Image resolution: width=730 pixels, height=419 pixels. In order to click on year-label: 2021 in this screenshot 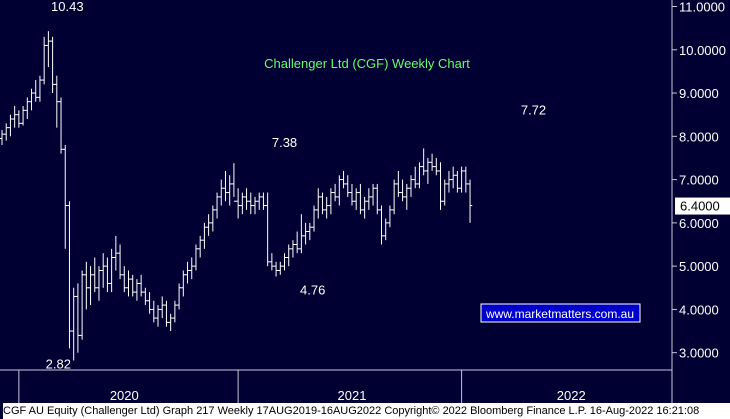, I will do `click(352, 395)`.